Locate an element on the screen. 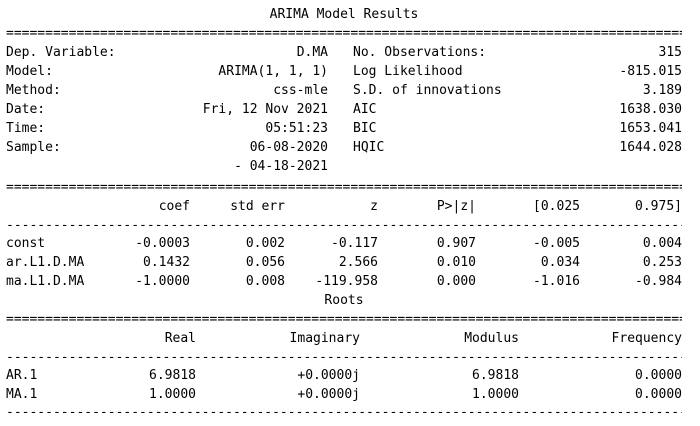  results-title: ARIMA Model Results is located at coordinates (344, 14).